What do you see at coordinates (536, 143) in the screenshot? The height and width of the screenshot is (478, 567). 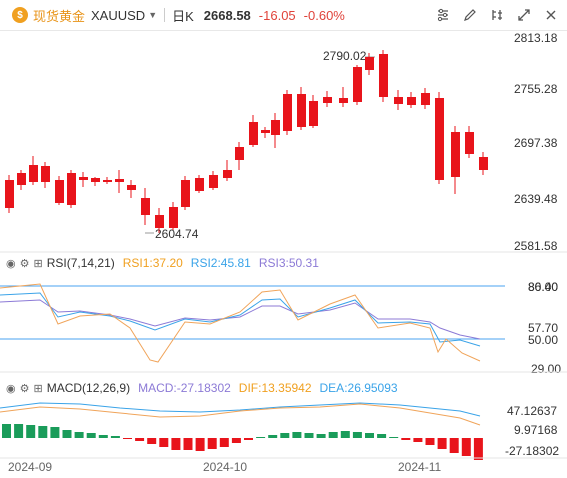 I see `price-label: 2697.38` at bounding box center [536, 143].